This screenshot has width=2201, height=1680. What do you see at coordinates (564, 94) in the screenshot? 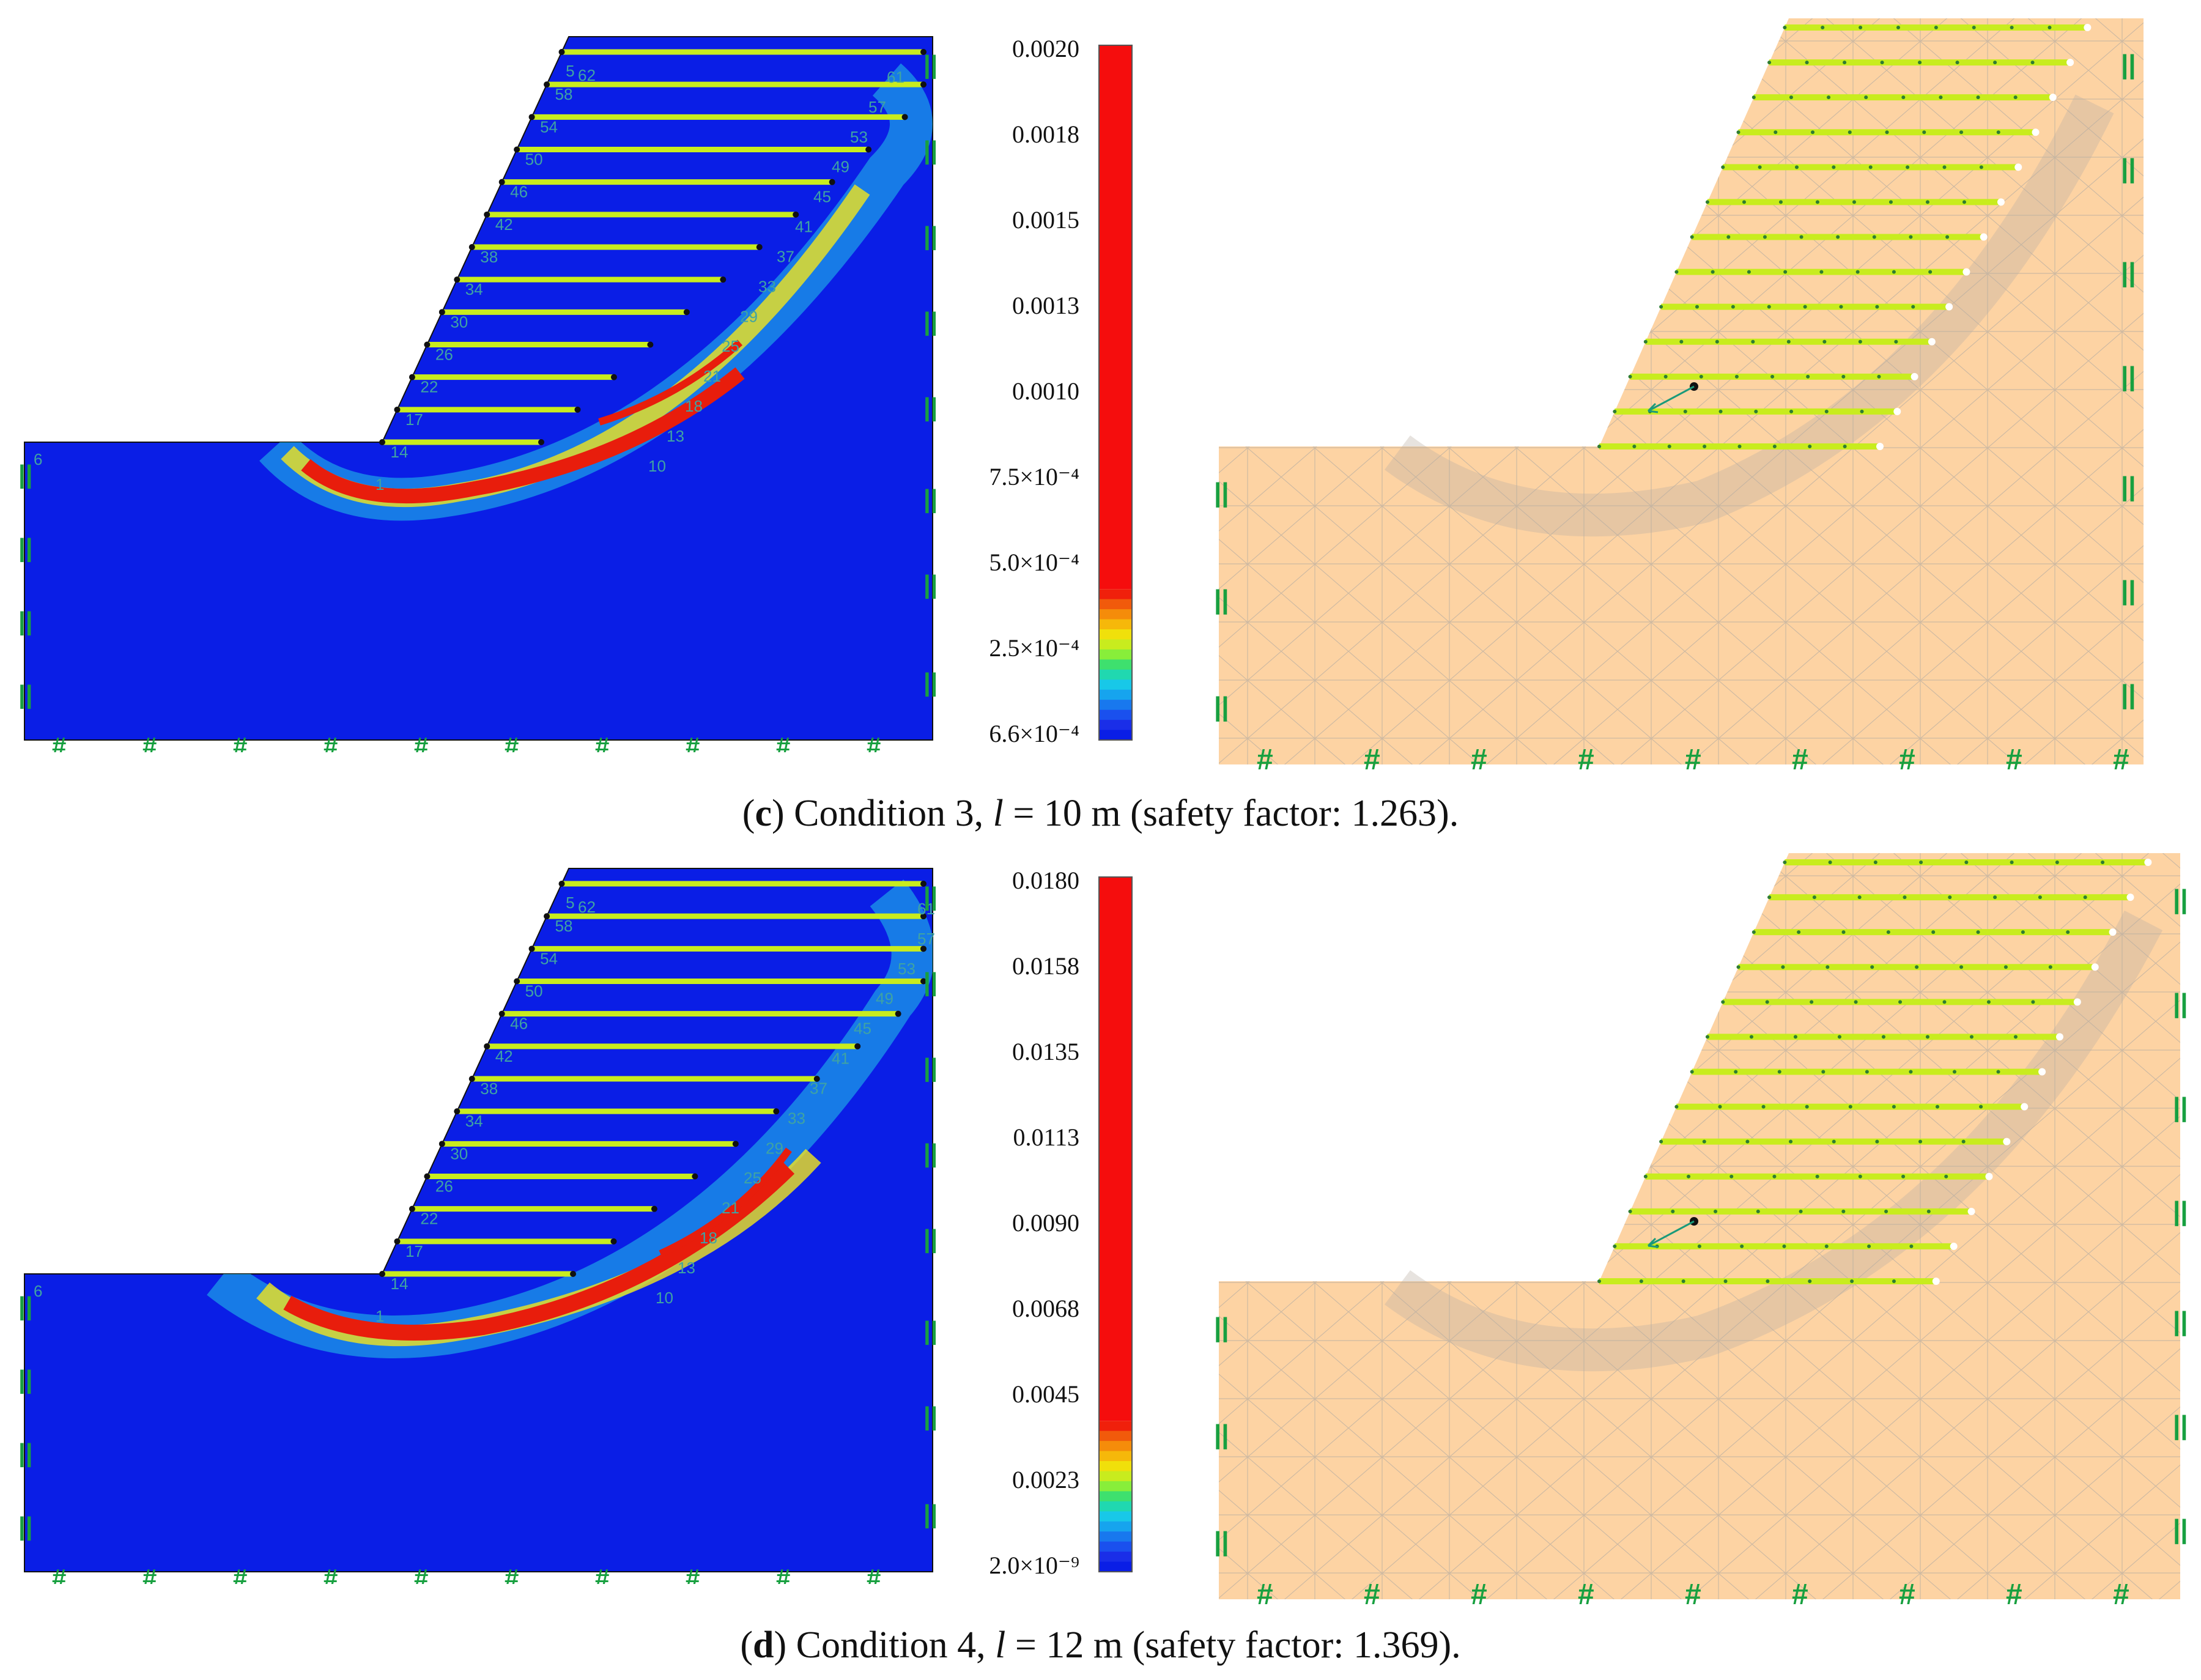
I see `node-label: 58` at bounding box center [564, 94].